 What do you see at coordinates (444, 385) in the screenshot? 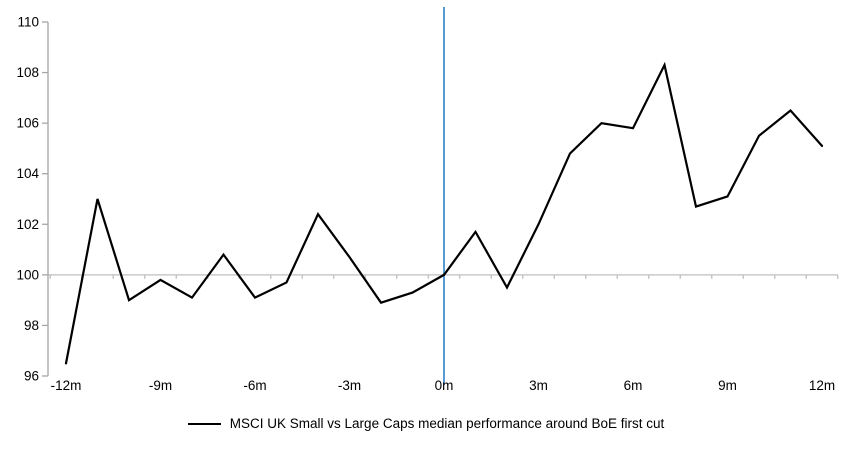
I see `x-axis-tick-label: 0m` at bounding box center [444, 385].